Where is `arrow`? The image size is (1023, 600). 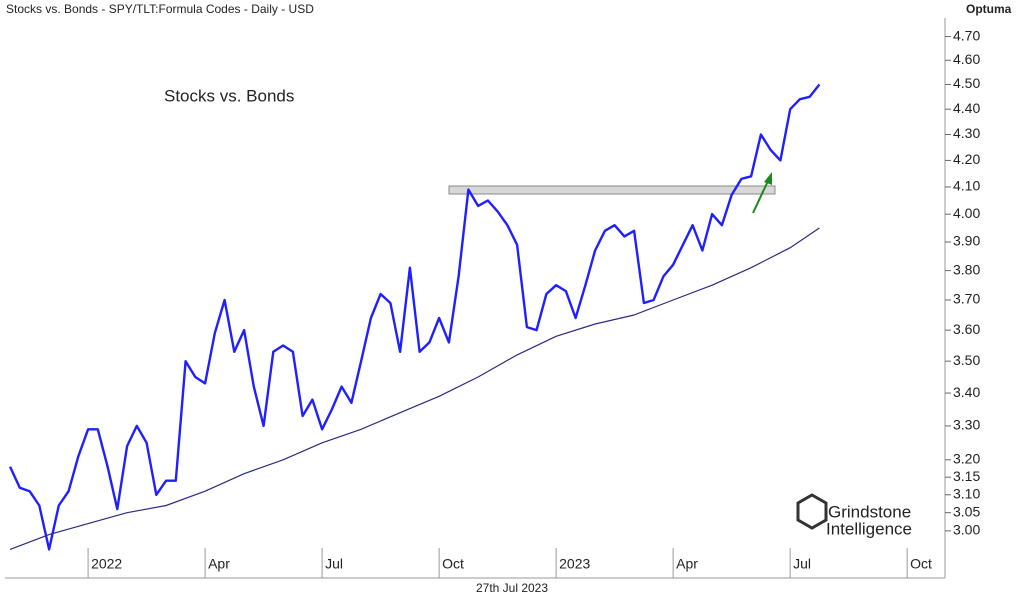
arrow is located at coordinates (760, 197).